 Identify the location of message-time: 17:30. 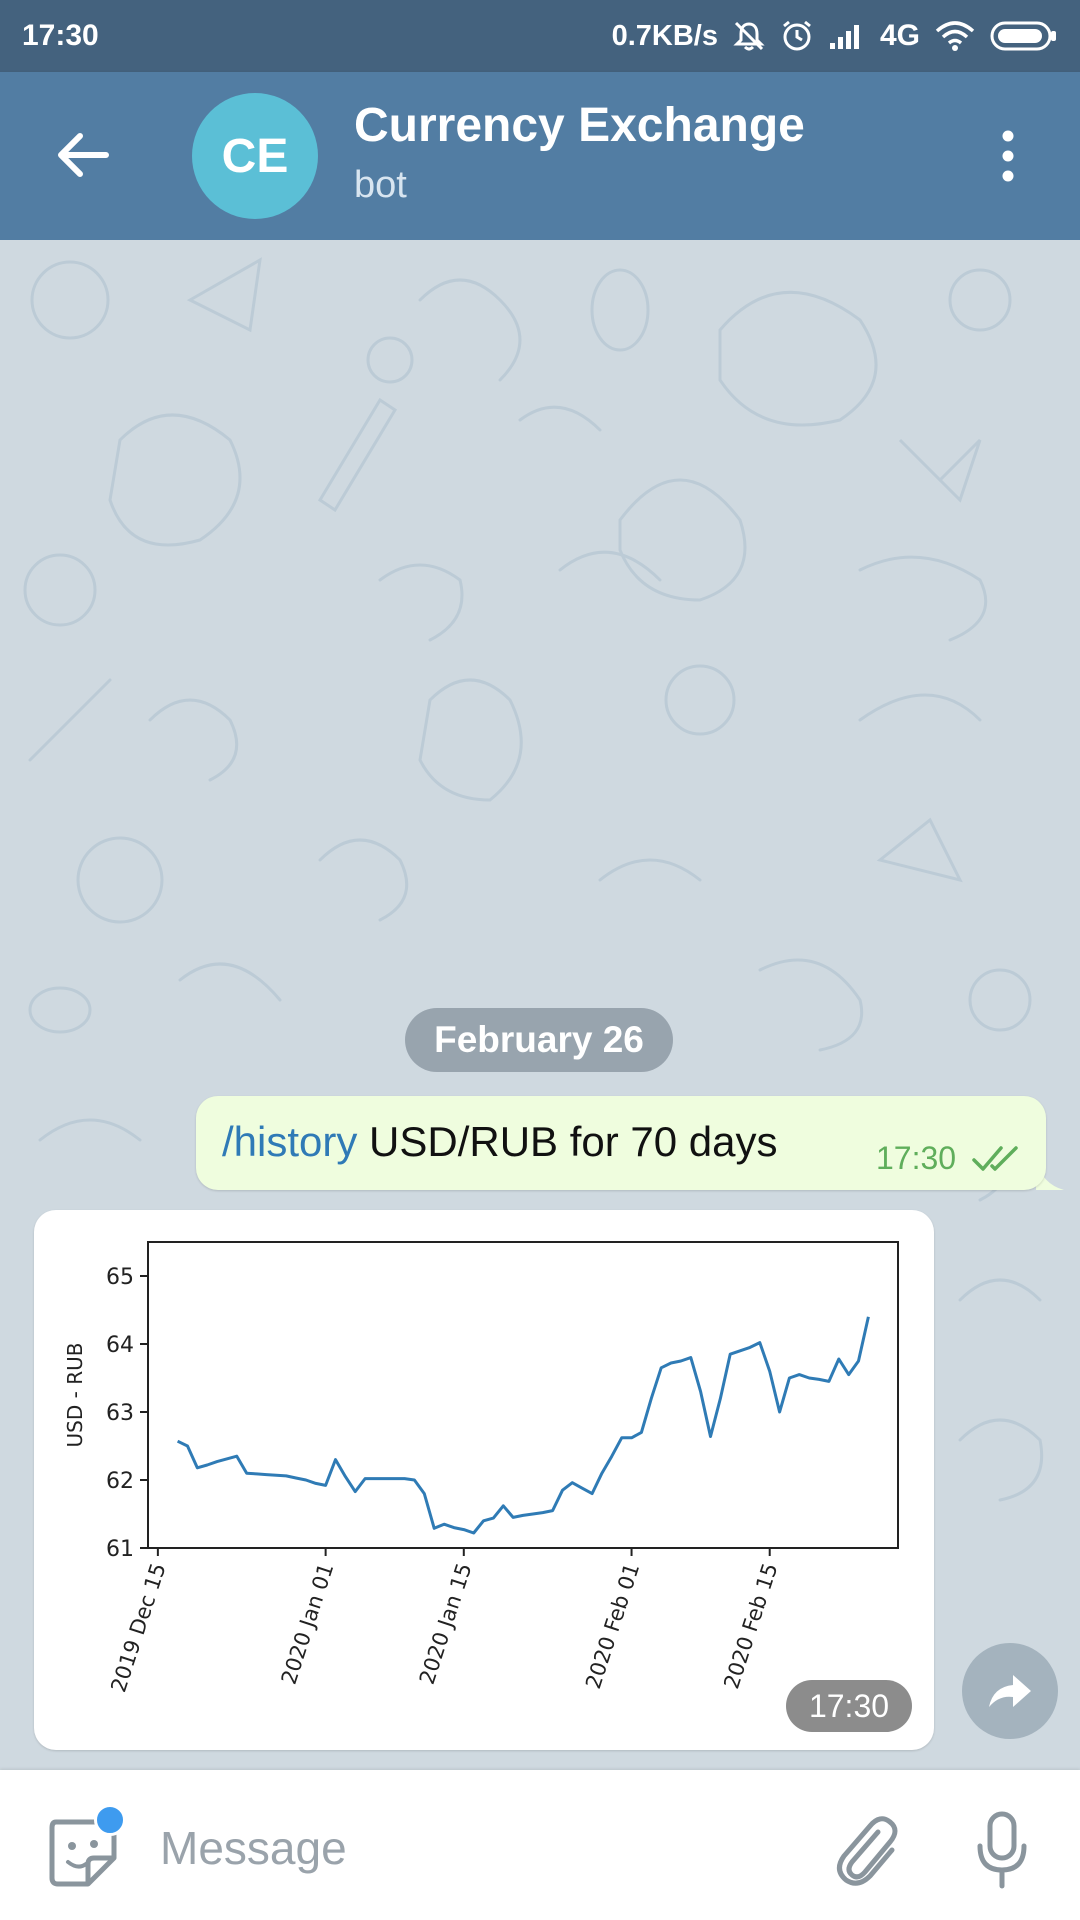
(916, 1158).